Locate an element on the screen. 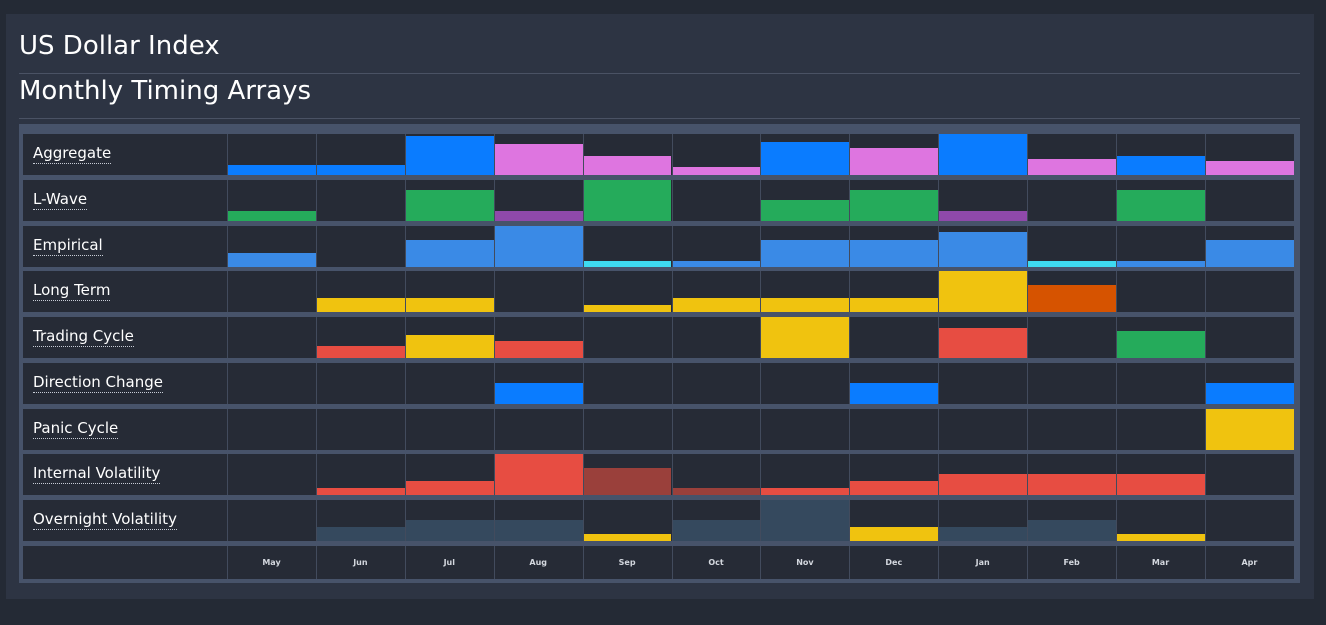  bar-trading-cycle-jun is located at coordinates (360, 352).